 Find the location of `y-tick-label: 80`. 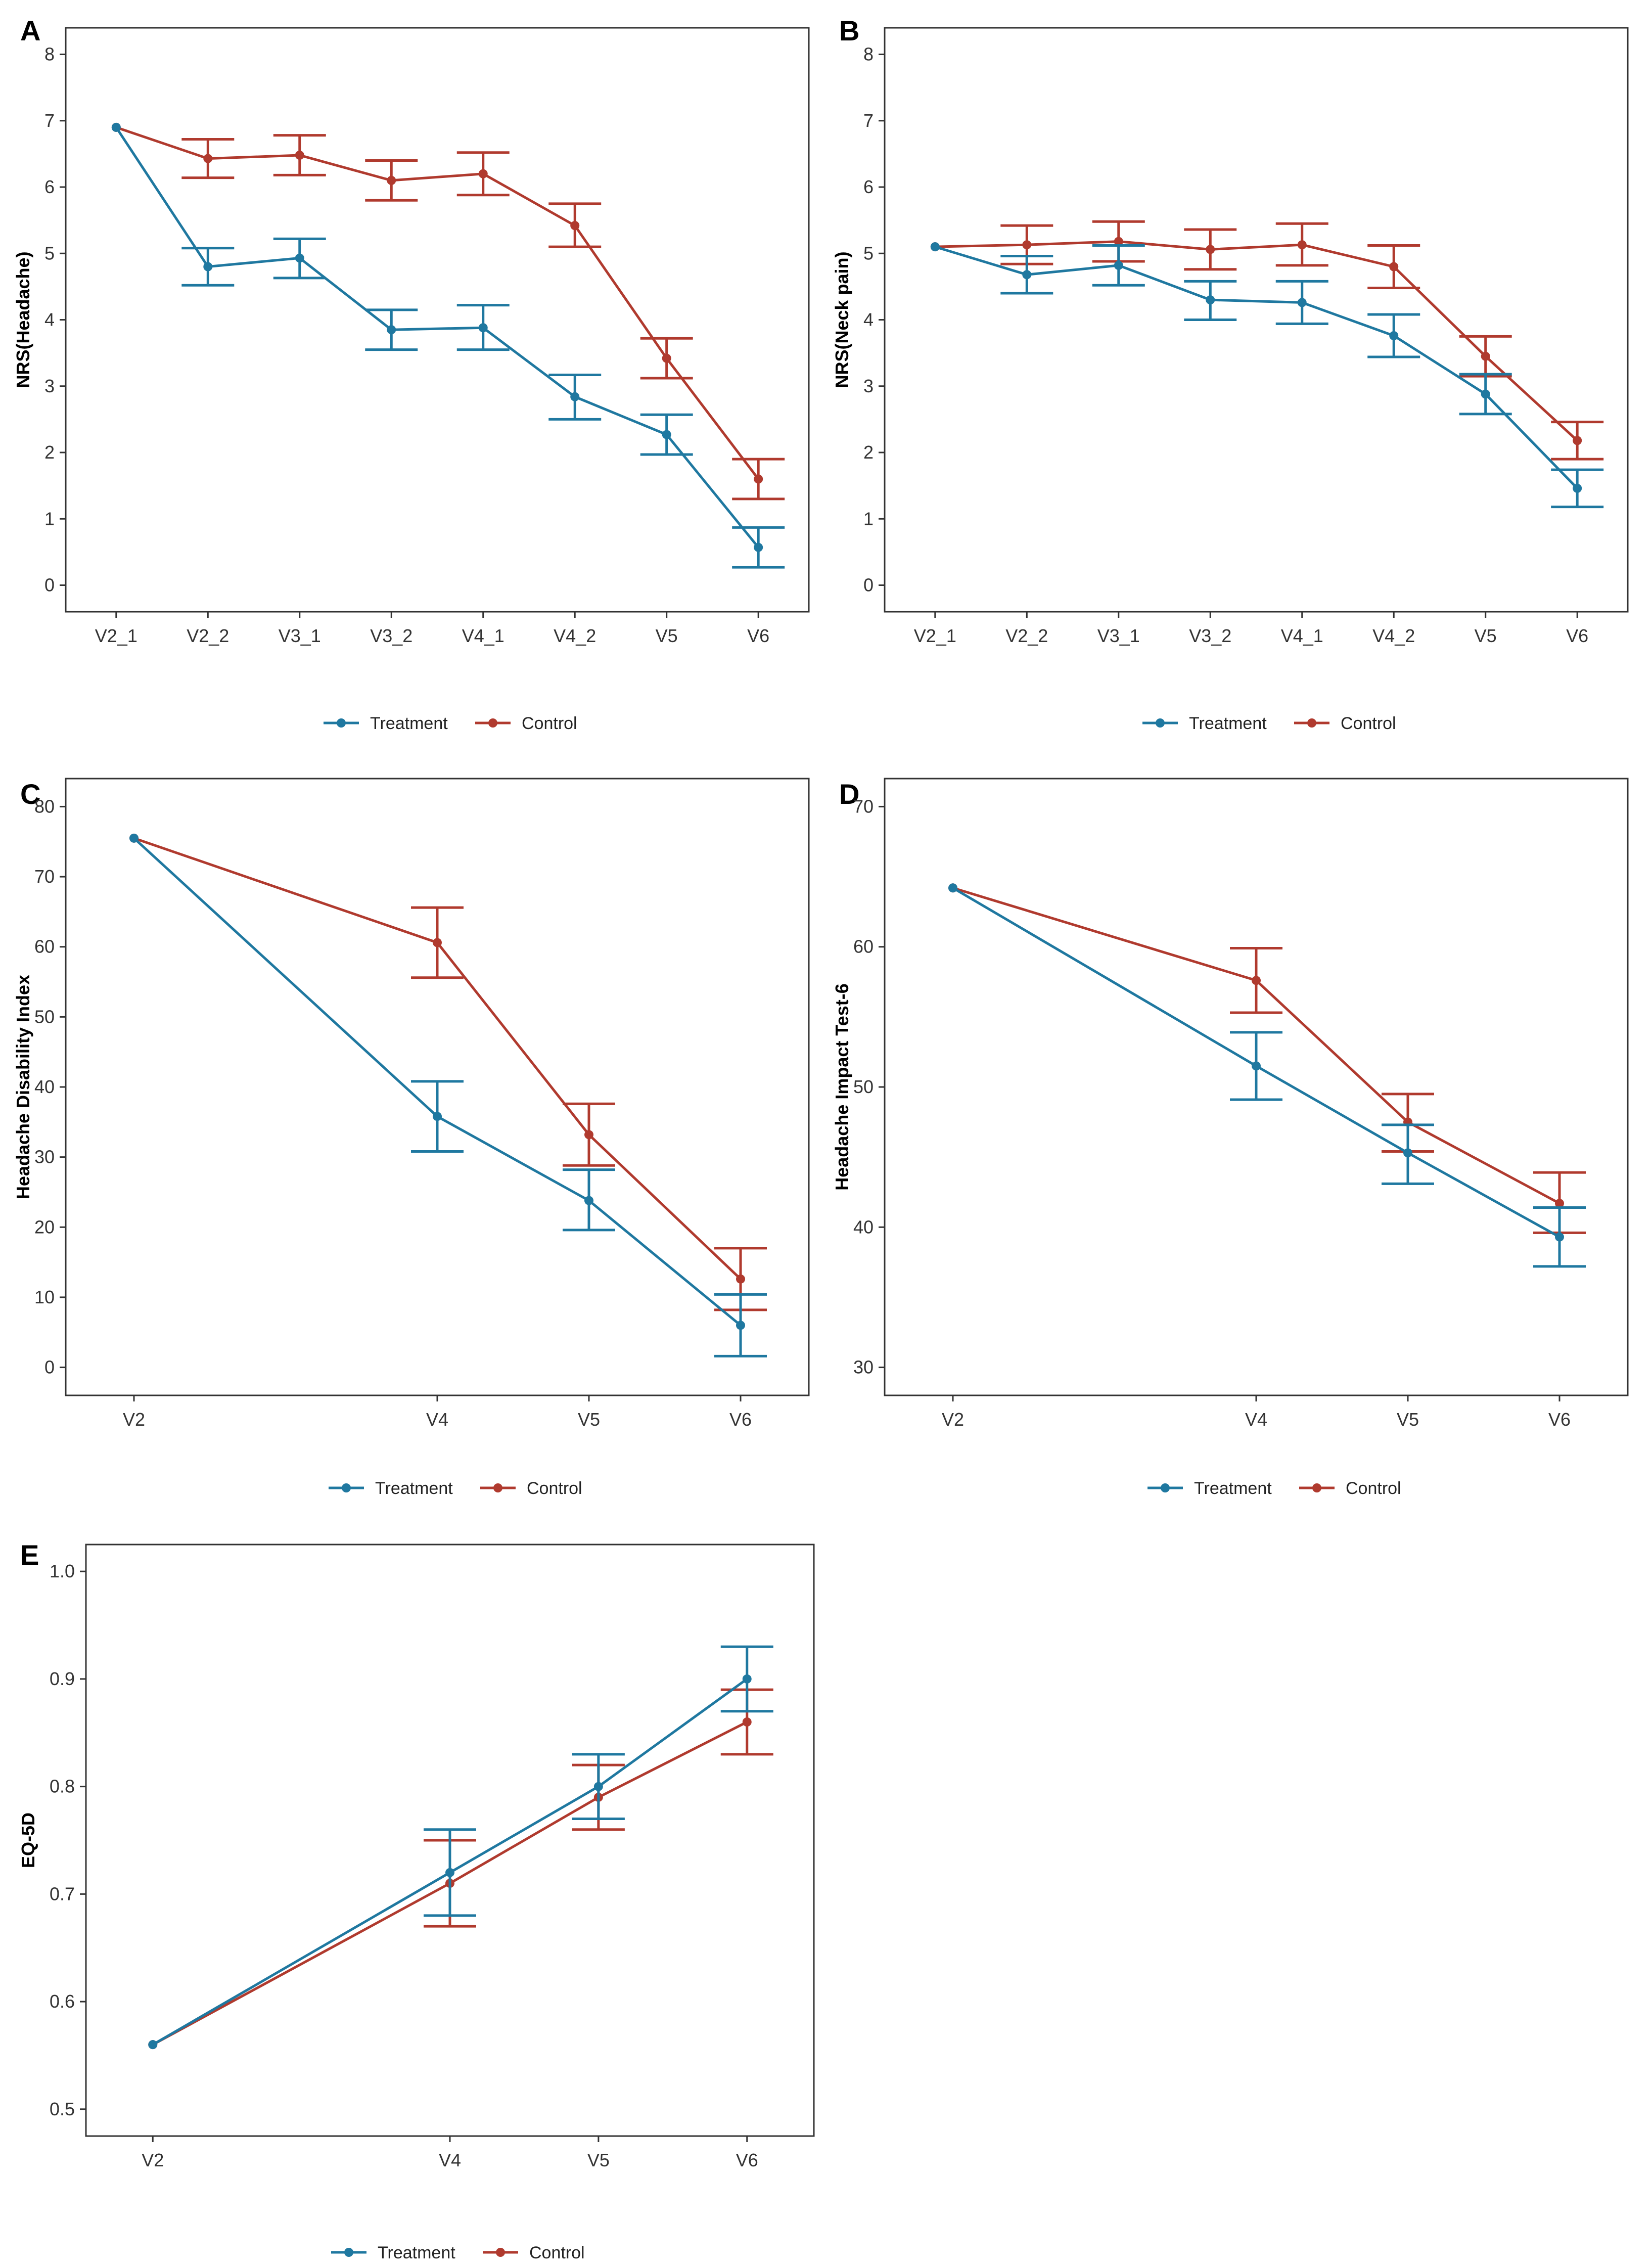

y-tick-label: 80 is located at coordinates (44, 806).